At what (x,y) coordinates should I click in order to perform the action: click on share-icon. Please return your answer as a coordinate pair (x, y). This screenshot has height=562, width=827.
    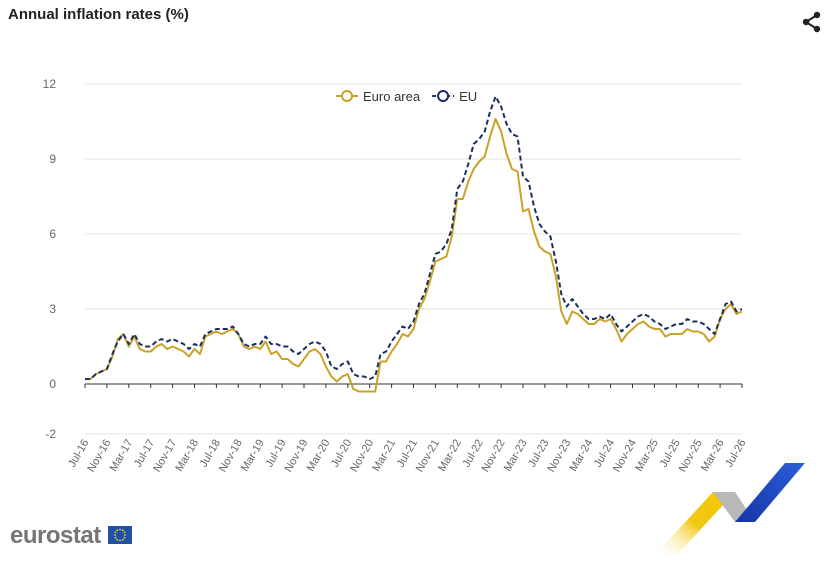
    Looking at the image, I should click on (811, 22).